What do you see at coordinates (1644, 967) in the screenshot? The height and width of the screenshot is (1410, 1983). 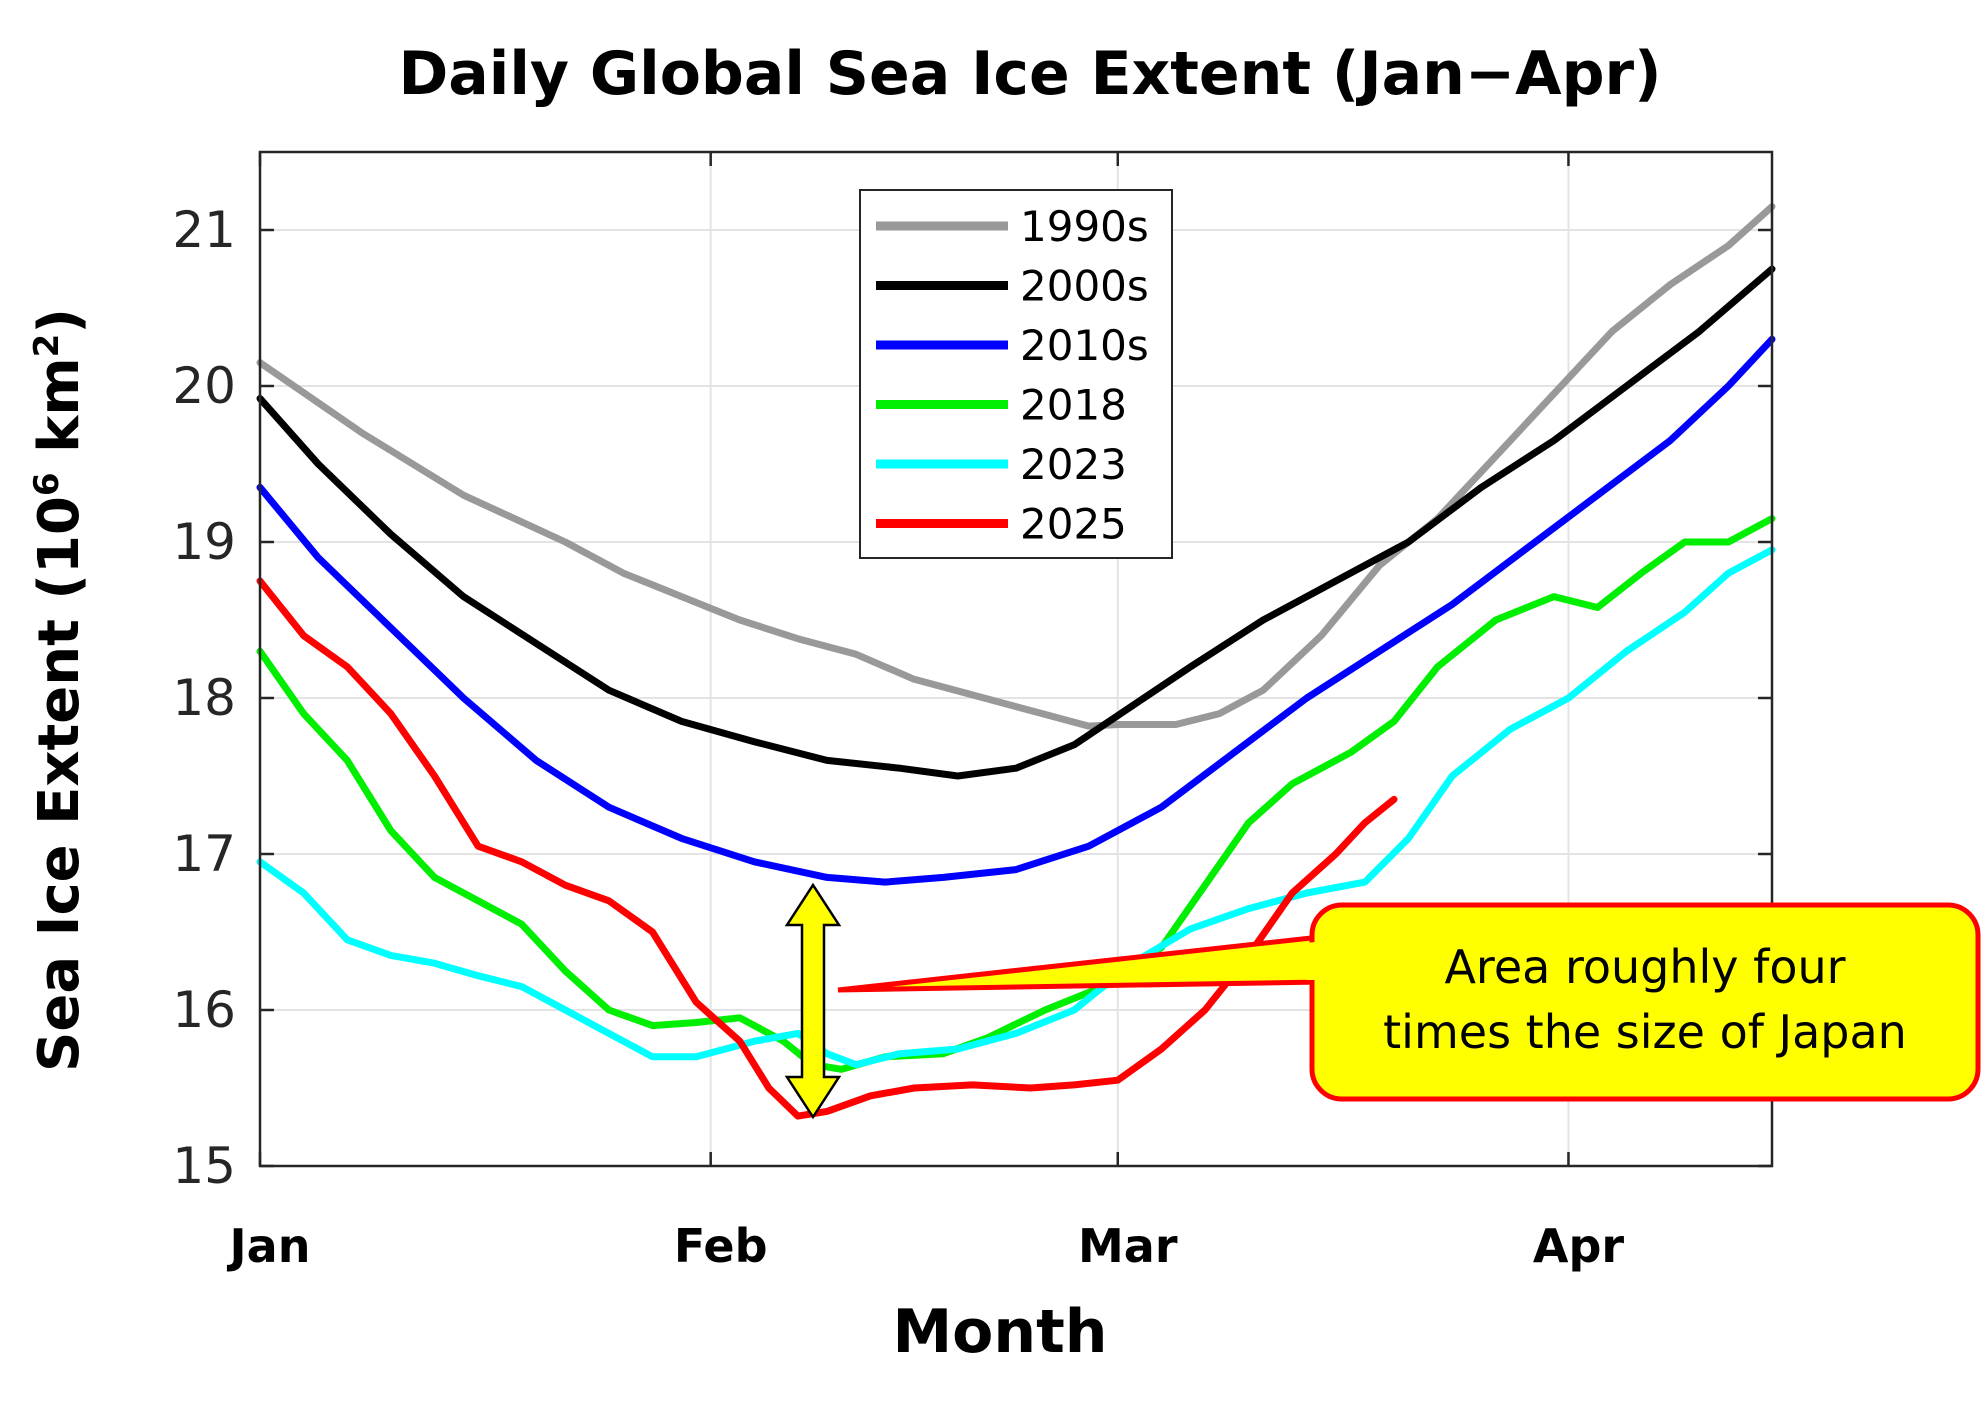 I see `callout-text-line1: Area roughly four` at bounding box center [1644, 967].